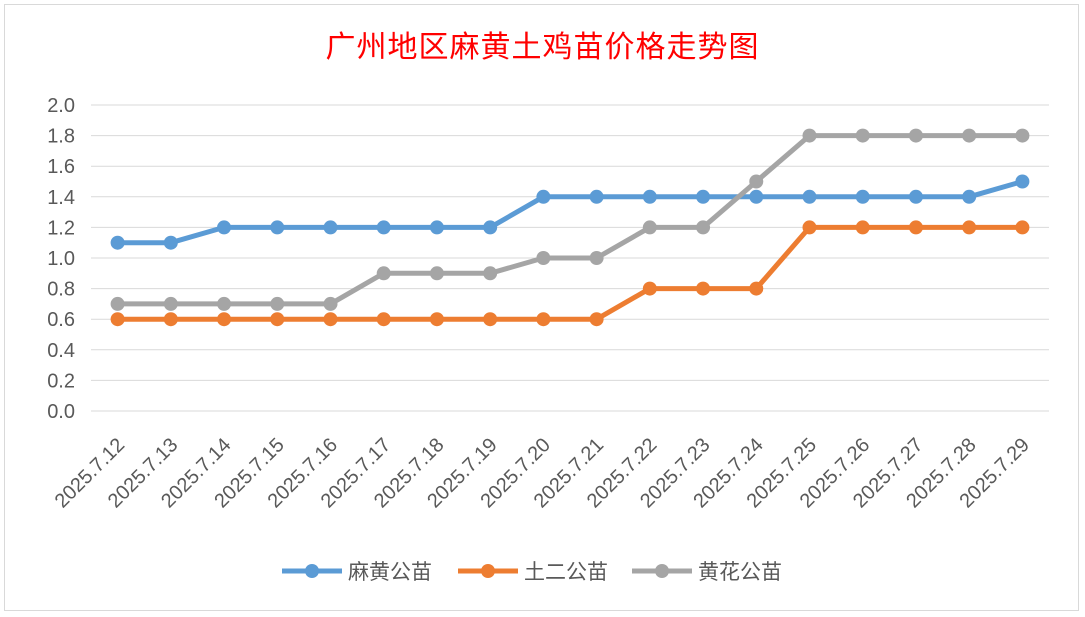 The height and width of the screenshot is (617, 1085). What do you see at coordinates (61, 412) in the screenshot?
I see `y-tick-label: 0.0` at bounding box center [61, 412].